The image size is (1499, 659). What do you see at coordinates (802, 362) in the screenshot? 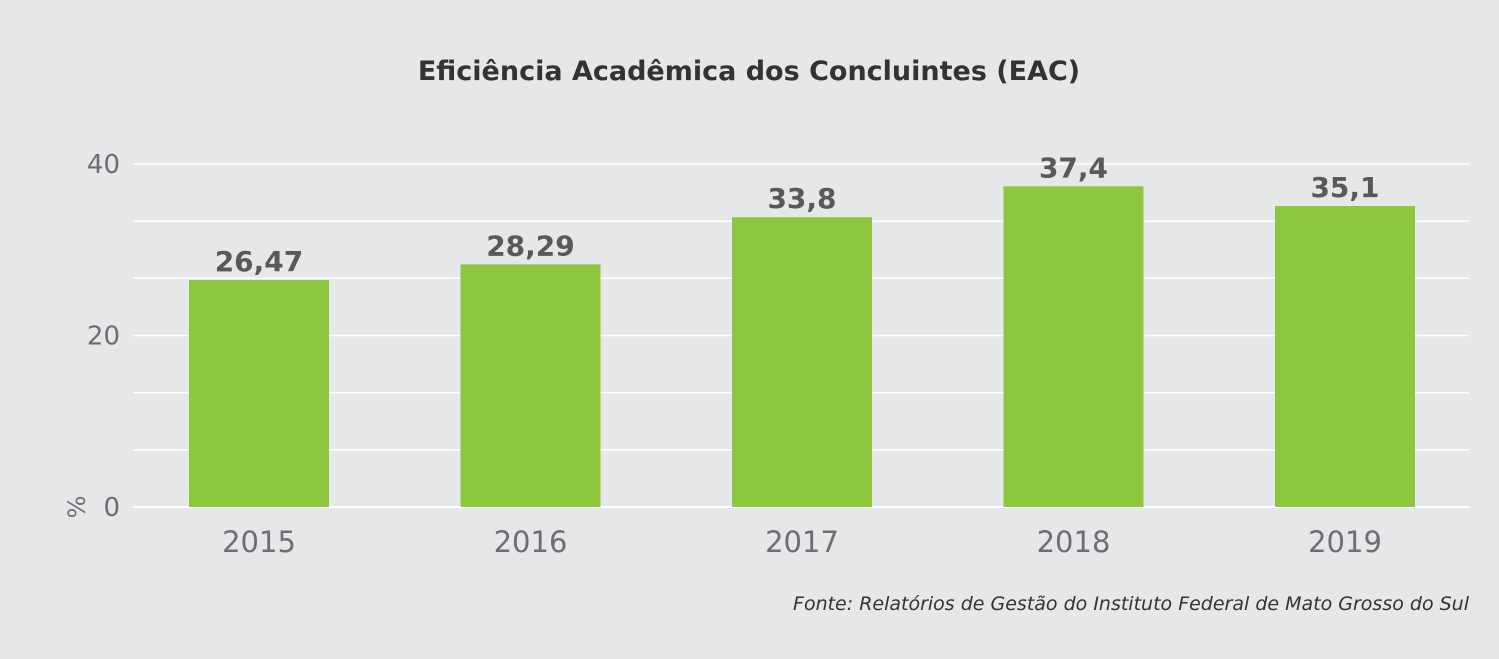
I see `bar-2017` at bounding box center [802, 362].